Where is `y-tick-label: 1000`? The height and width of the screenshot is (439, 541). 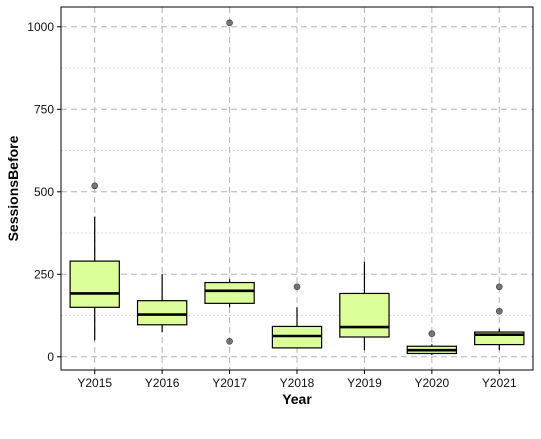 y-tick-label: 1000 is located at coordinates (40, 27).